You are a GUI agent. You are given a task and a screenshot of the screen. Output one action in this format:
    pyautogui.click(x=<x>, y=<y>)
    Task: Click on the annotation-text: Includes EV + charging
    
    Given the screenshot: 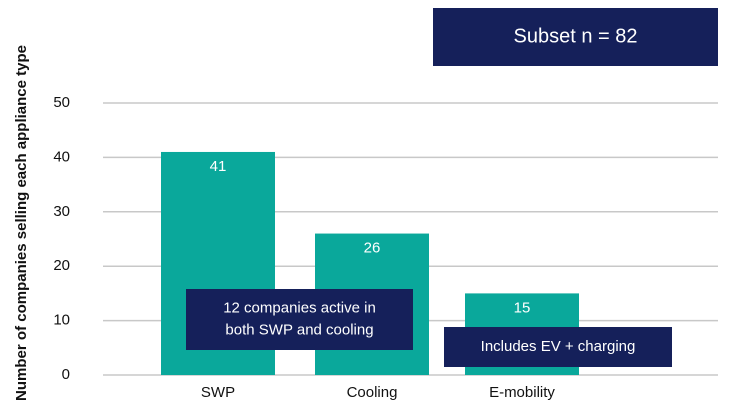 What is the action you would take?
    pyautogui.click(x=558, y=346)
    